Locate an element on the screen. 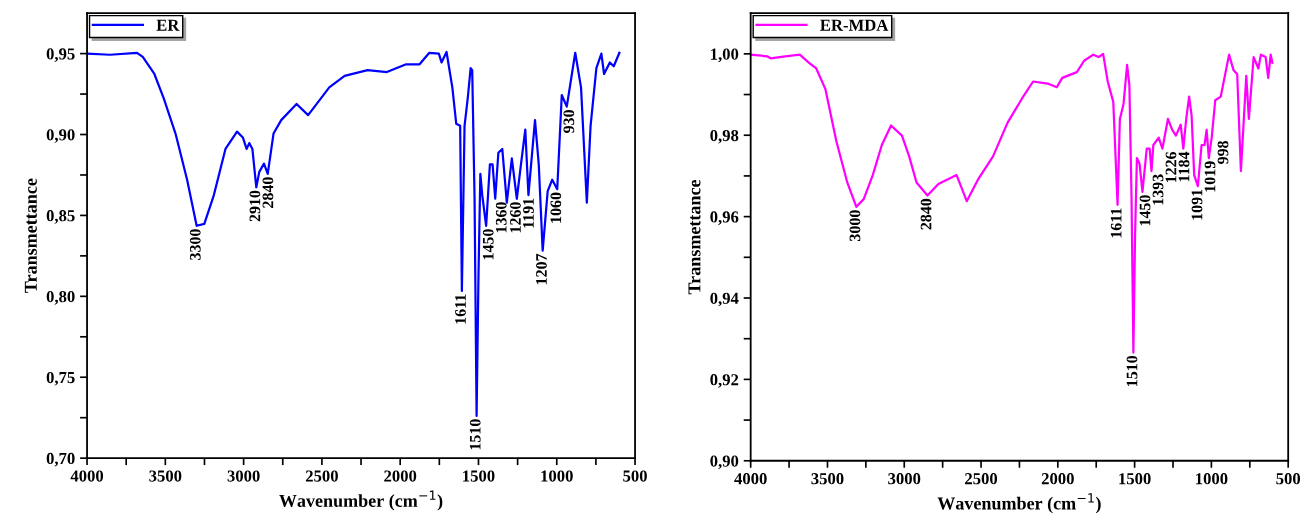 Image resolution: width=1311 pixels, height=526 pixels. y-tick-label: 0,92 is located at coordinates (724, 381).